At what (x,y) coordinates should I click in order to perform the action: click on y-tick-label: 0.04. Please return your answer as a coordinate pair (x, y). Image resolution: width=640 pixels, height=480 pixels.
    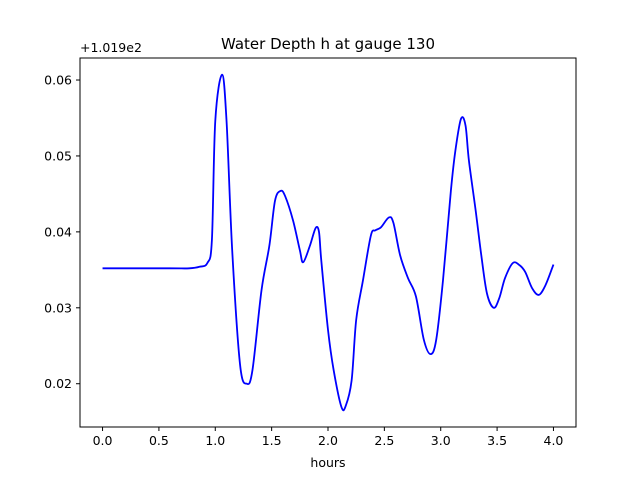
    Looking at the image, I should click on (58, 231).